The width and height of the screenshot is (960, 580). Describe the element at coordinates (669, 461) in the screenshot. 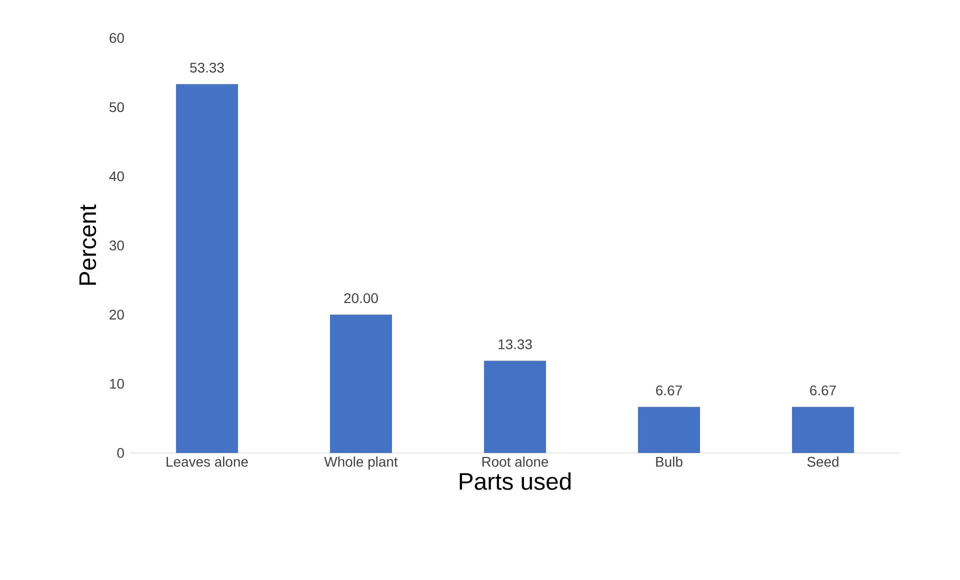

I see `x-tick-label: Bulb` at that location.